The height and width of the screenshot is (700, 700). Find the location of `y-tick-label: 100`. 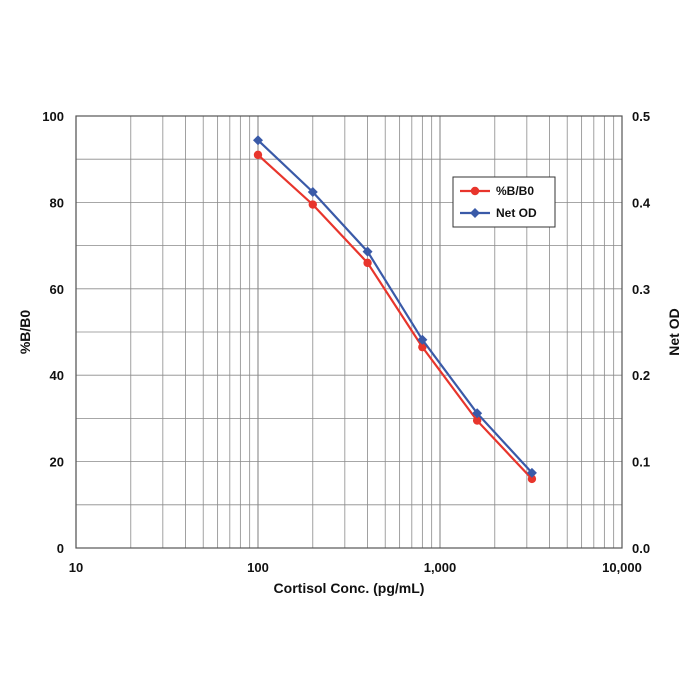

y-tick-label: 100 is located at coordinates (53, 116).